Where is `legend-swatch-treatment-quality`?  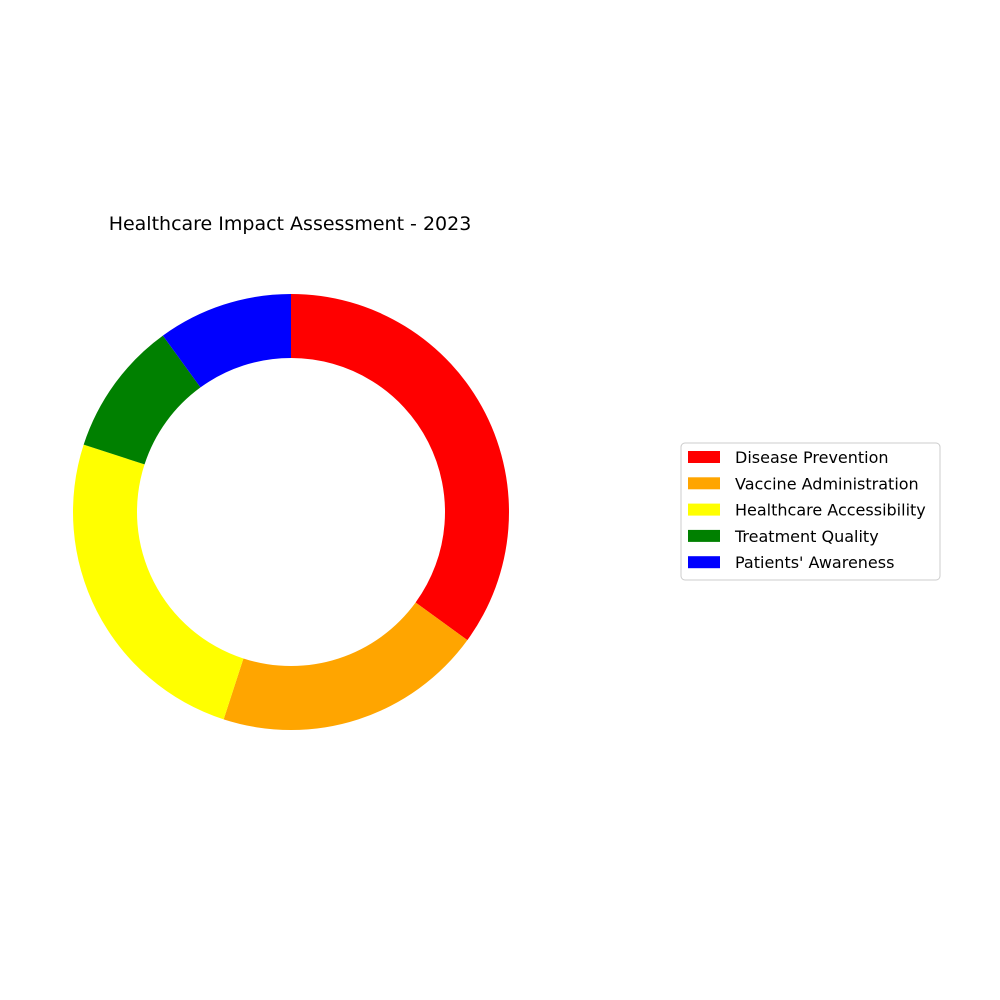
legend-swatch-treatment-quality is located at coordinates (704, 535).